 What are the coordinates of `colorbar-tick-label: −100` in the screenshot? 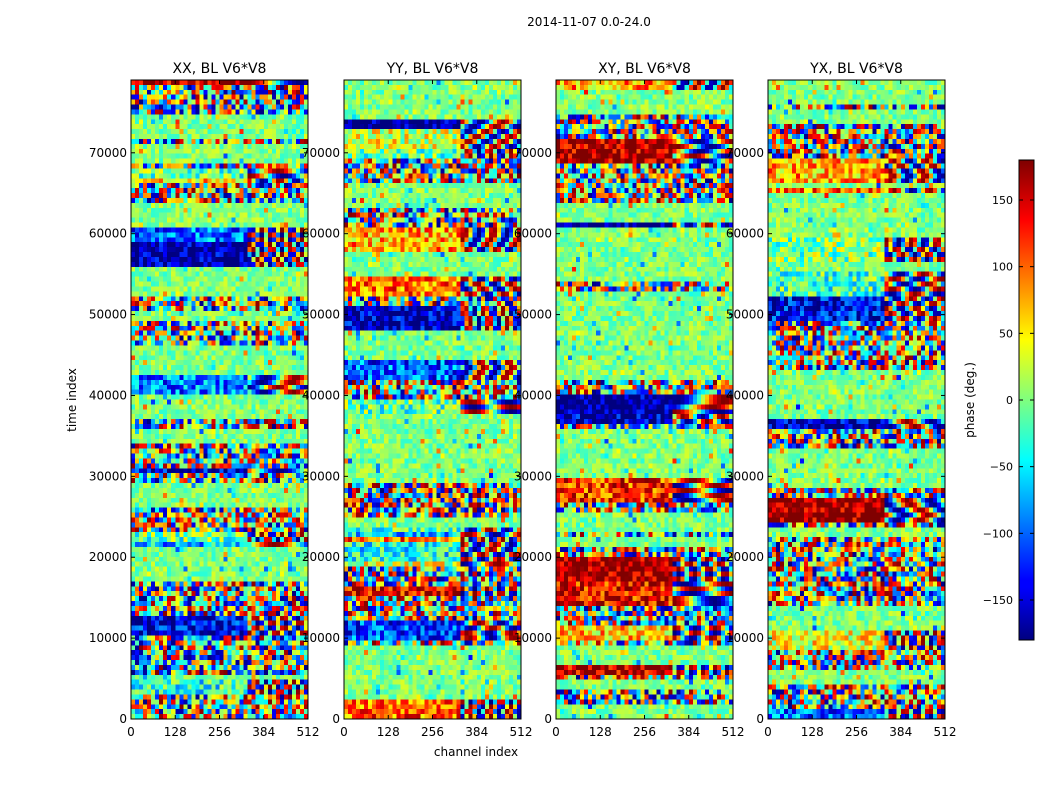 It's located at (998, 533).